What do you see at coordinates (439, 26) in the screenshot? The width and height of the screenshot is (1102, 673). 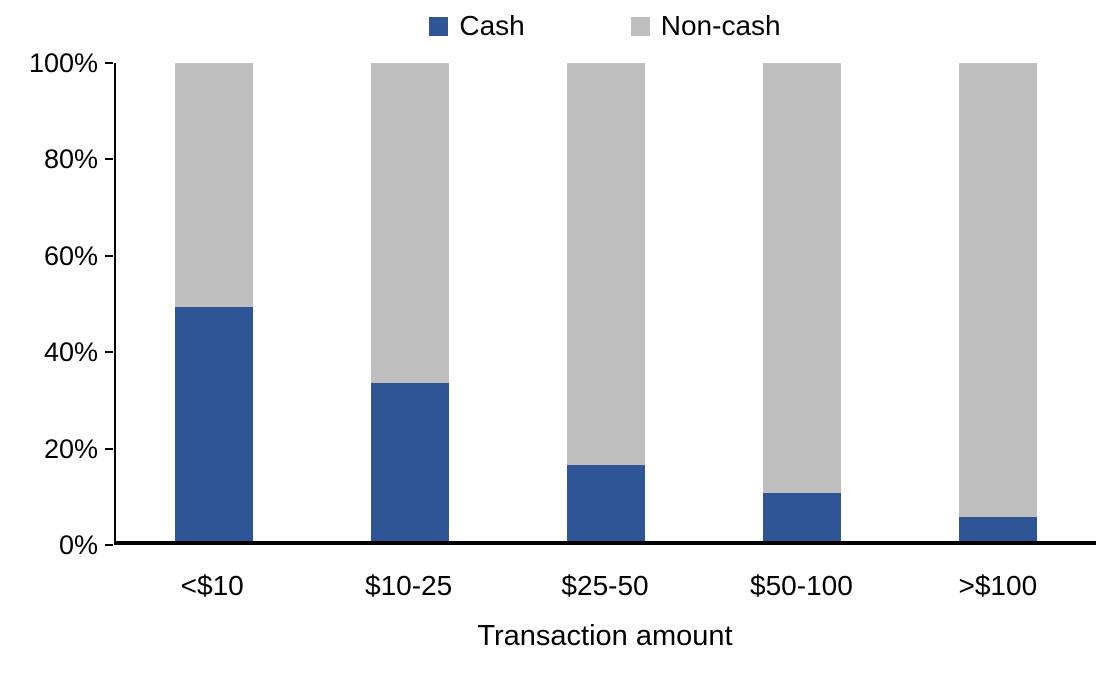 I see `cash-swatch-icon` at bounding box center [439, 26].